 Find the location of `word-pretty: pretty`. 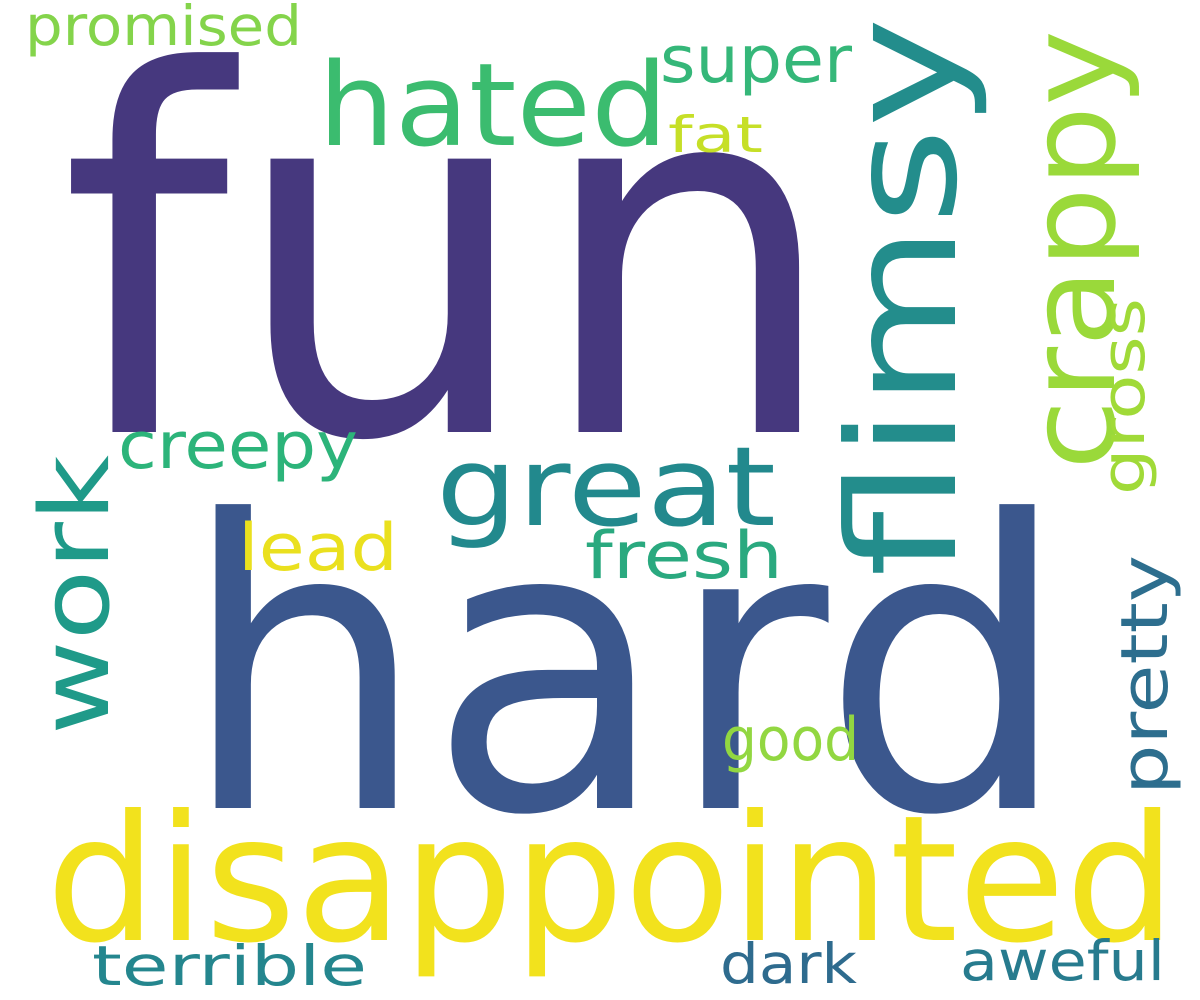

word-pretty: pretty is located at coordinates (1145, 675).